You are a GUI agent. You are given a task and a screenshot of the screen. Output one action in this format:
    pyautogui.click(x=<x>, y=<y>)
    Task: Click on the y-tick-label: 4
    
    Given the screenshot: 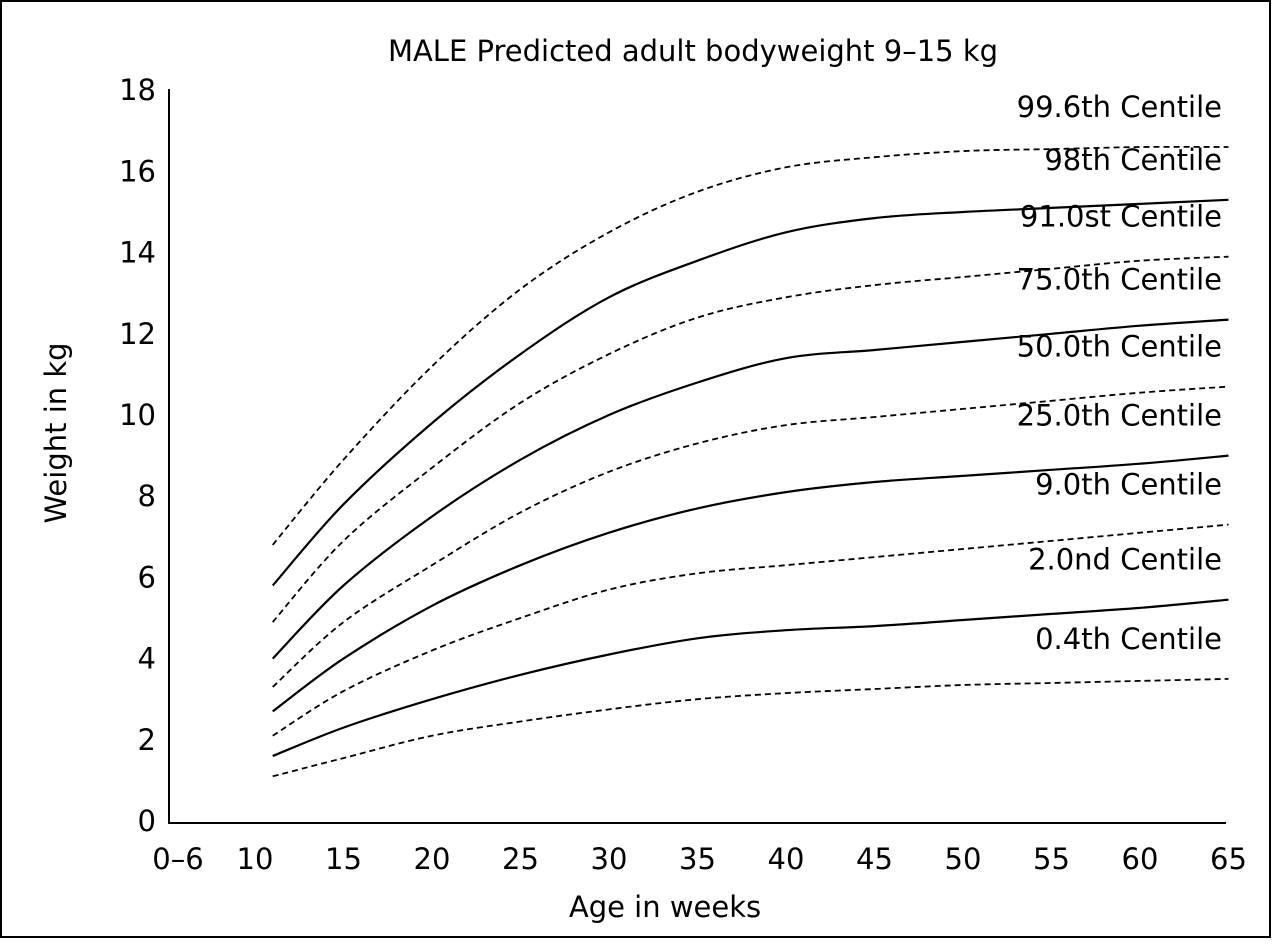 What is the action you would take?
    pyautogui.click(x=147, y=659)
    